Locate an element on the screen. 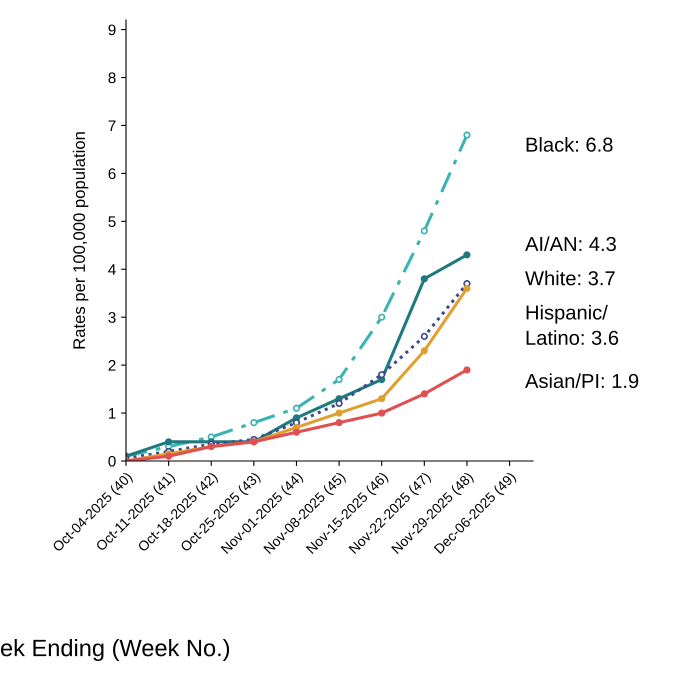  y-tick-label: 9 is located at coordinates (112, 30).